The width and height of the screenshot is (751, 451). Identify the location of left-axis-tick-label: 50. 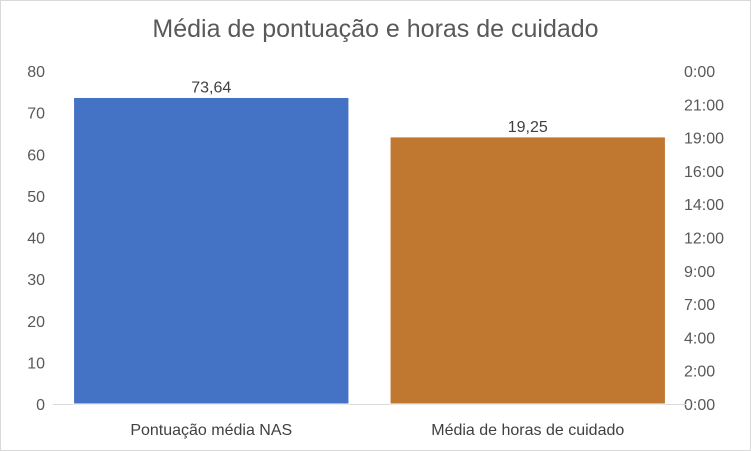
(36, 197).